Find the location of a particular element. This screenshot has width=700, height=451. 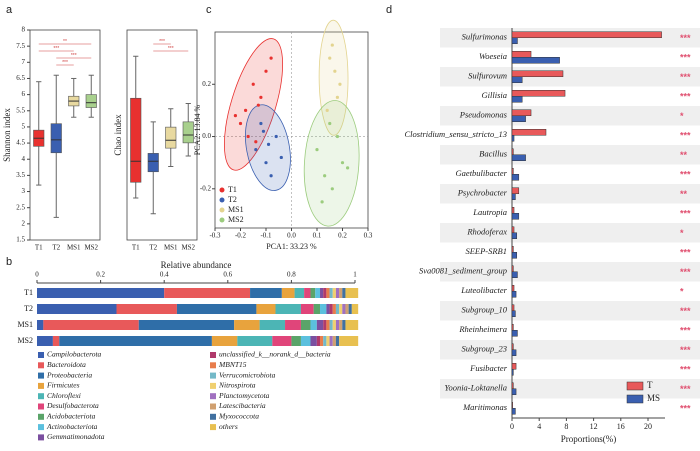

legend-label: Firmicutes is located at coordinates (63, 385).